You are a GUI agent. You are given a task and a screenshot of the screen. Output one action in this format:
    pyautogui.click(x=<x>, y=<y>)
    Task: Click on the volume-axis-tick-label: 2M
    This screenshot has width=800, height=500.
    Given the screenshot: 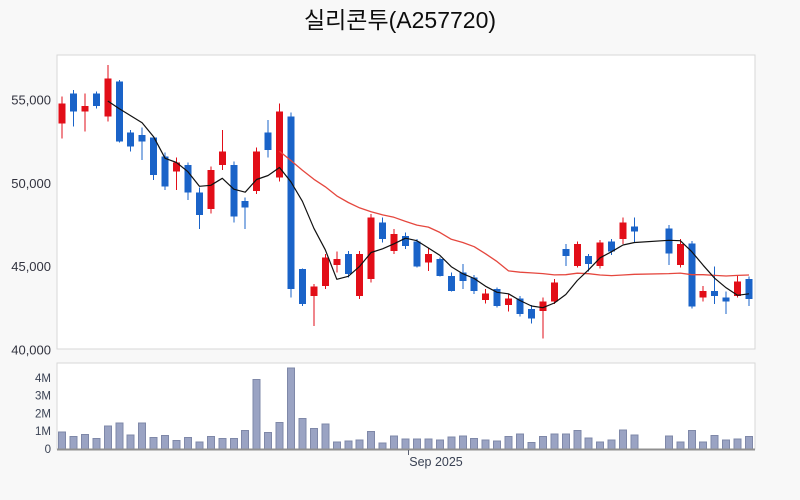 What is the action you would take?
    pyautogui.click(x=43, y=414)
    